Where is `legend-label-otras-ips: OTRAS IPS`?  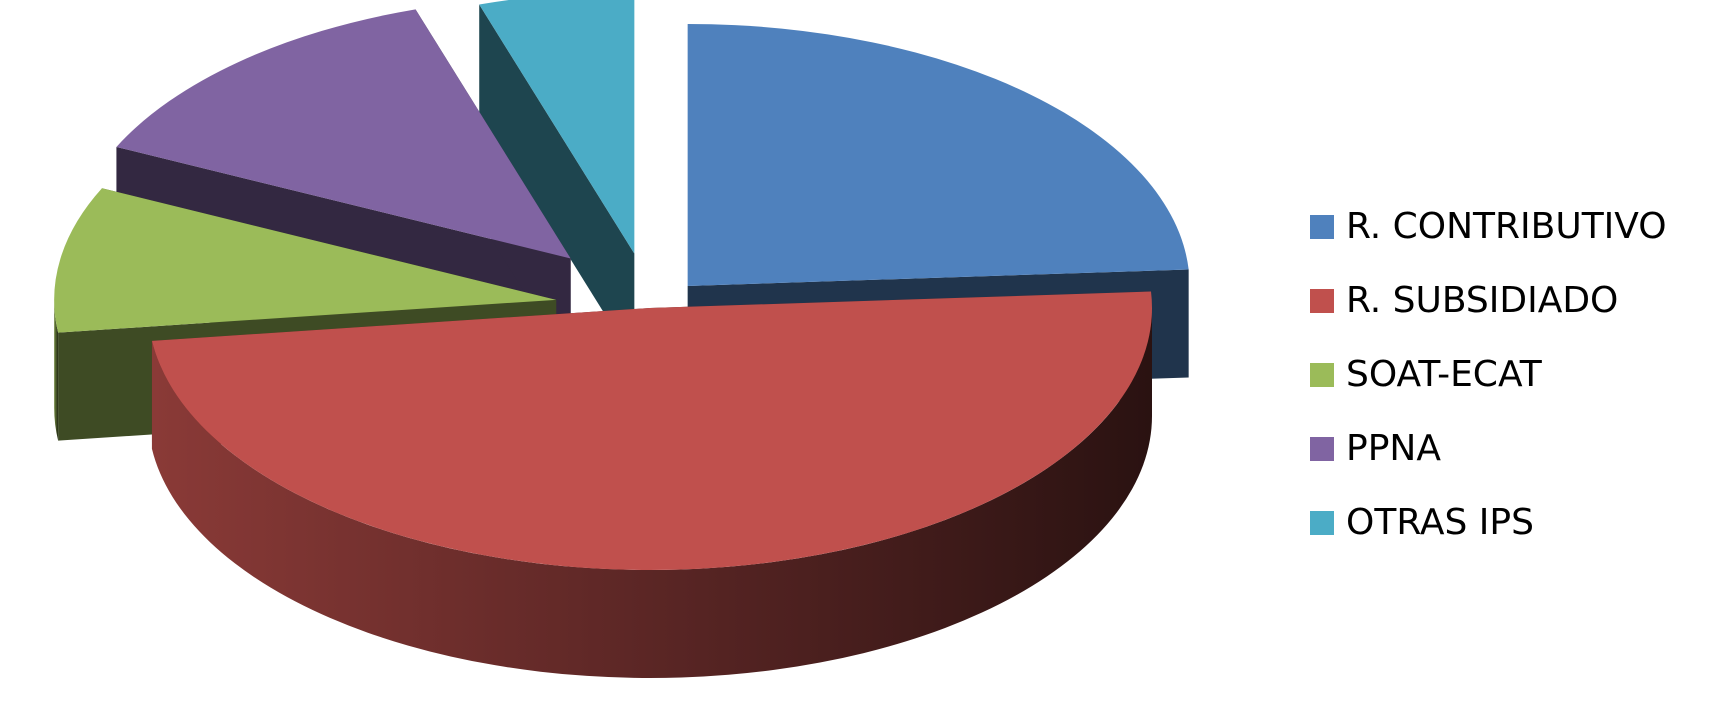
legend-label-otras-ips: OTRAS IPS is located at coordinates (1440, 522).